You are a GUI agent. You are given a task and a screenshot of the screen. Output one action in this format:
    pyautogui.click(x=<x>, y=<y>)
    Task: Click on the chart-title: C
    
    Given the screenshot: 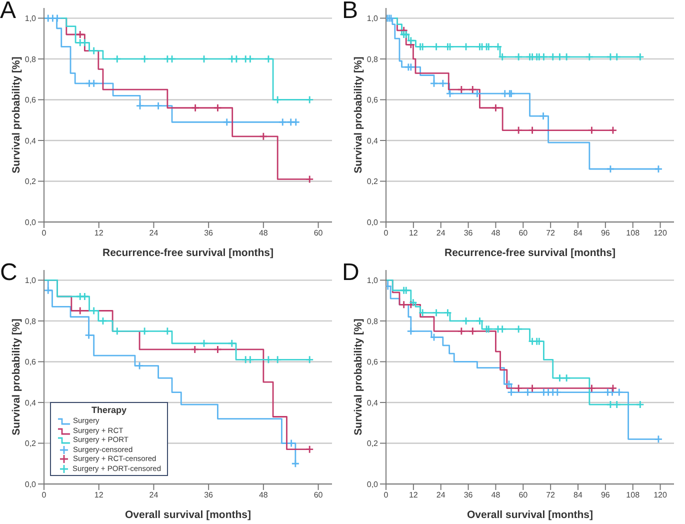 What is the action you would take?
    pyautogui.click(x=9, y=273)
    